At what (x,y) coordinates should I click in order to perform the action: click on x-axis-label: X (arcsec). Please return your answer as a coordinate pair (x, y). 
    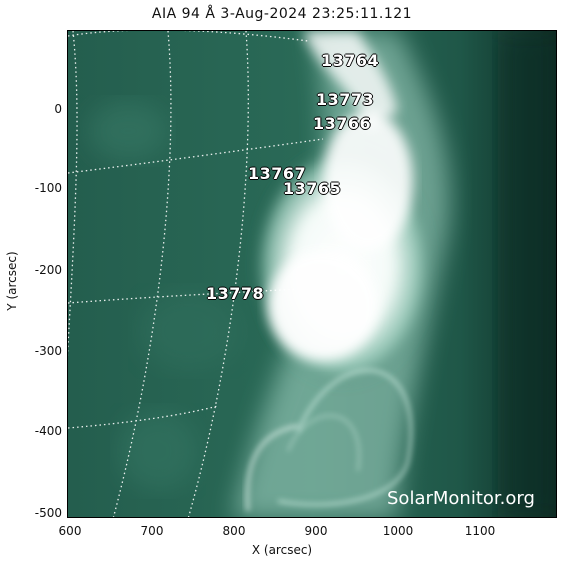
    Looking at the image, I should click on (282, 550).